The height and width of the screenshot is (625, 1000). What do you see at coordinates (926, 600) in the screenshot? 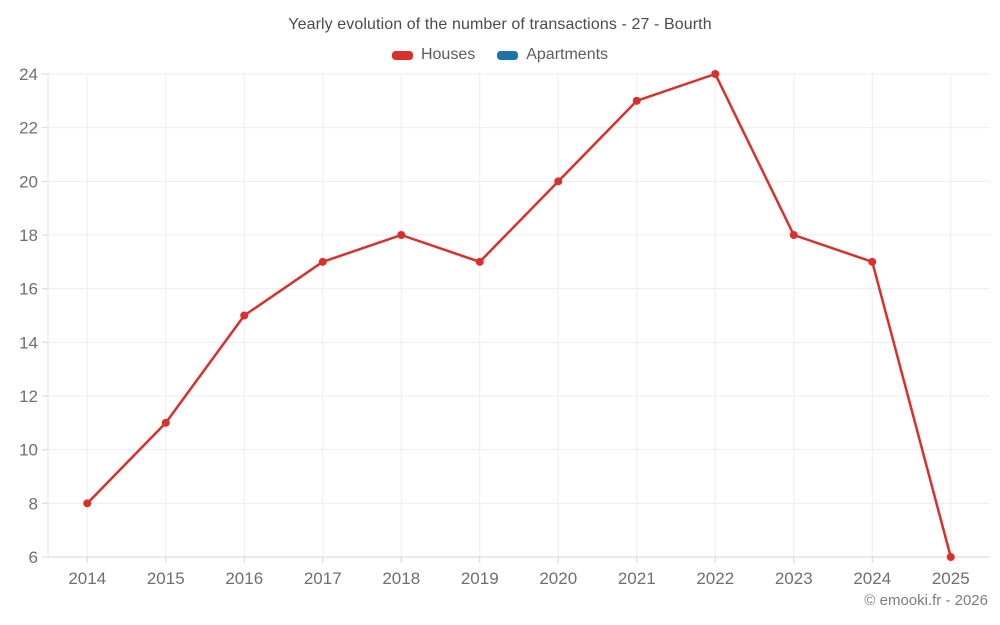
I see `copyright-text: © emooki.fr - 2026` at bounding box center [926, 600].